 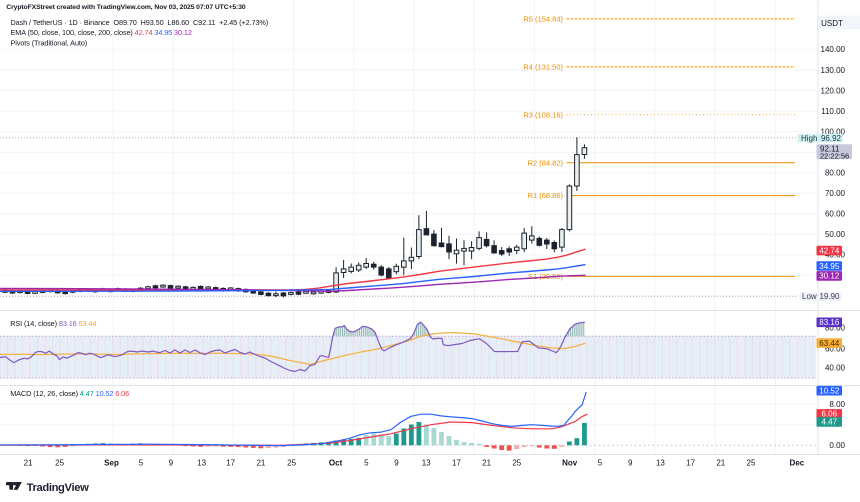 I want to click on svg-text: 10.52, so click(x=829, y=391).